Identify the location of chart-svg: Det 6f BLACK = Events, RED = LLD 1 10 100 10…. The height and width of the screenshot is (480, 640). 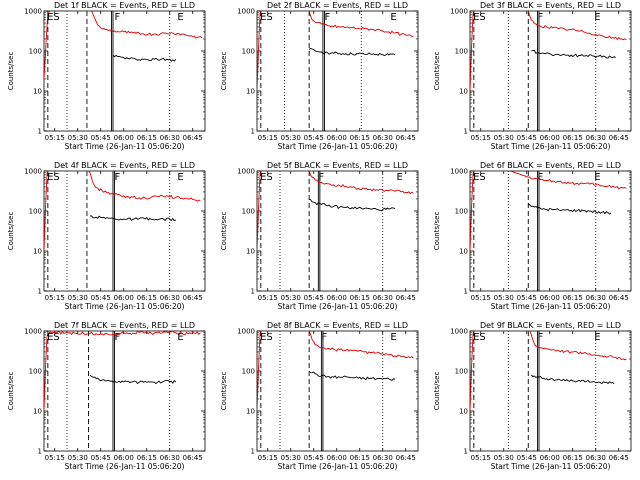
(532, 236).